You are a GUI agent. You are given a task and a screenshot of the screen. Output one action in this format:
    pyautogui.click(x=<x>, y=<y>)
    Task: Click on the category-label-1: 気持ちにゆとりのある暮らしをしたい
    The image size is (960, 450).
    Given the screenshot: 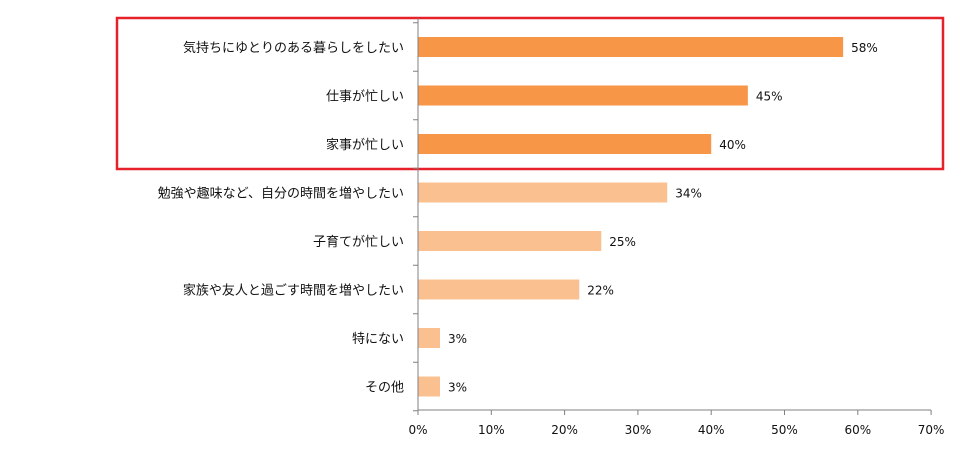 What is the action you would take?
    pyautogui.click(x=293, y=48)
    